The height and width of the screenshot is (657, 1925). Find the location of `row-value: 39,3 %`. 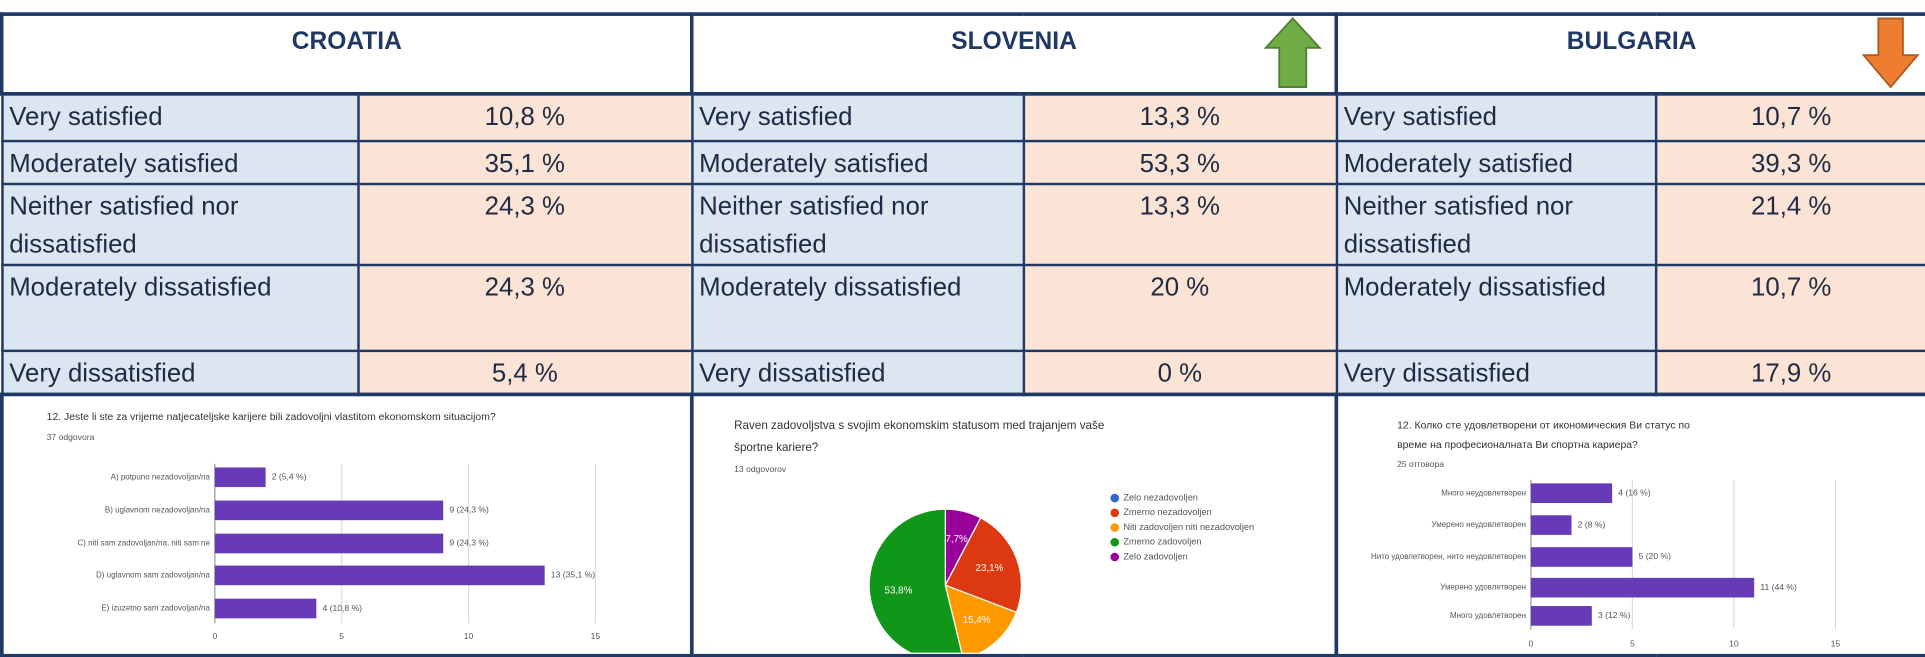

row-value: 39,3 % is located at coordinates (1789, 162).